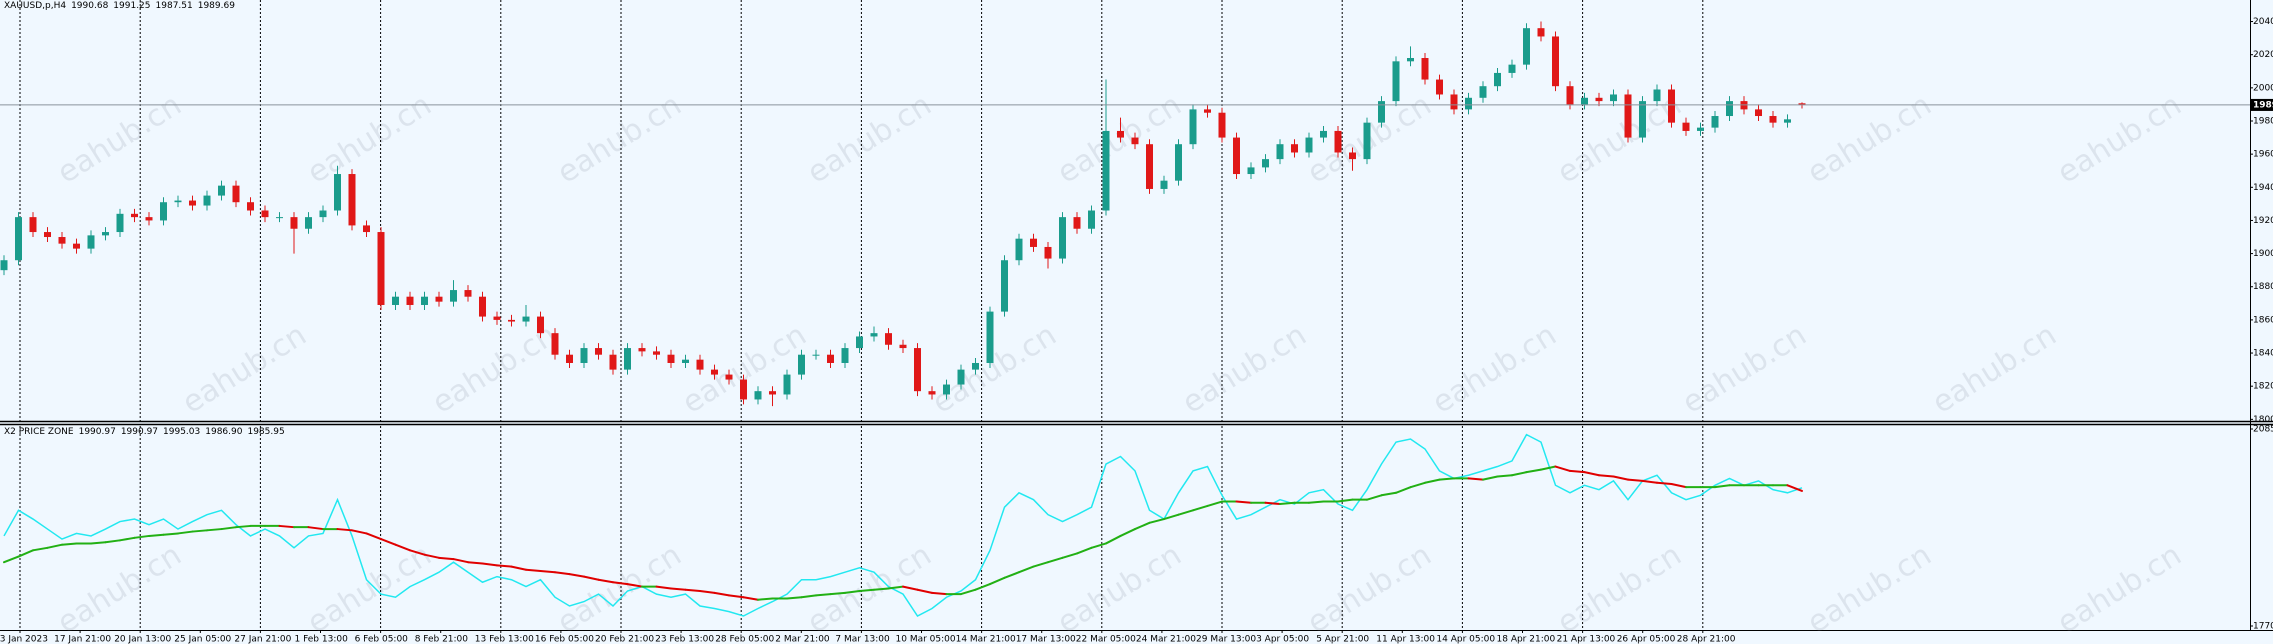 The height and width of the screenshot is (644, 2273). What do you see at coordinates (2263, 287) in the screenshot?
I see `y-tick-label: 1880` at bounding box center [2263, 287].